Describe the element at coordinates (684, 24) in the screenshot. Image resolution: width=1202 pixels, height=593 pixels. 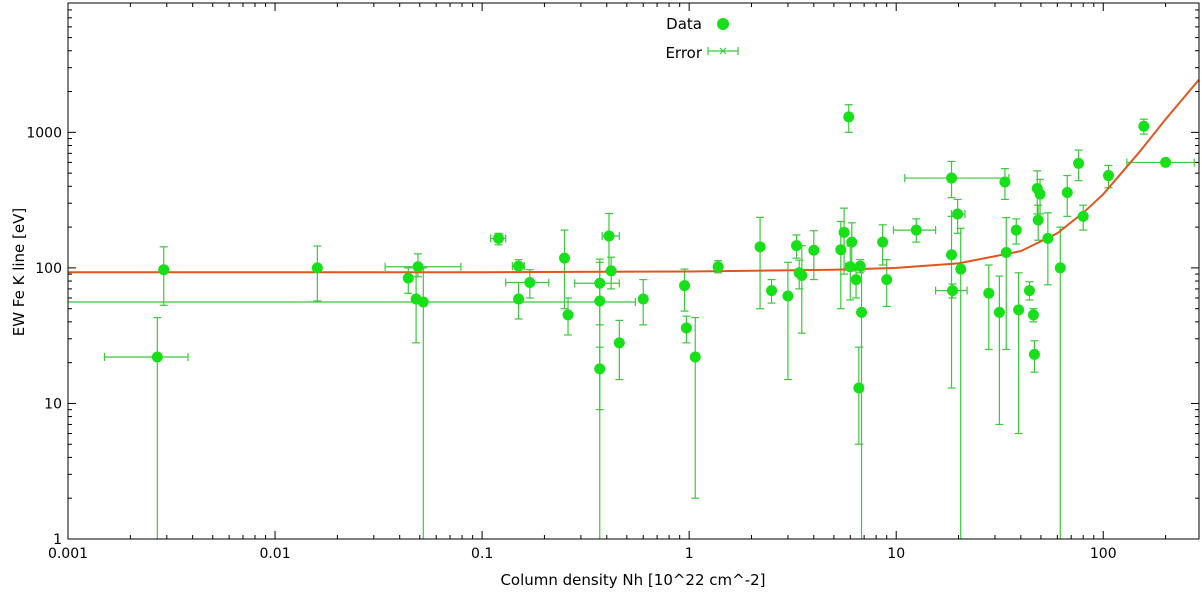
I see `legend-label-data: Data` at that location.